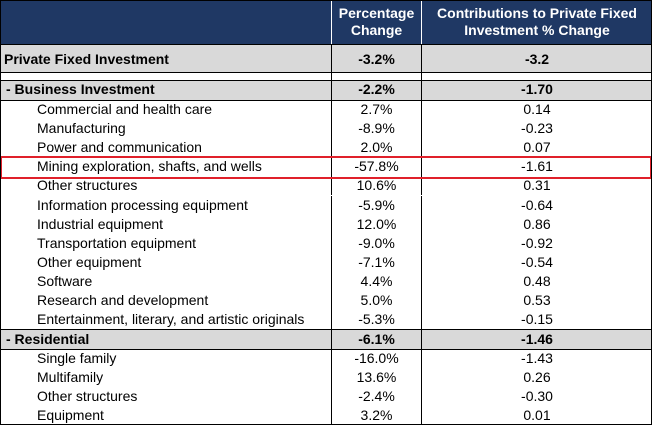  Describe the element at coordinates (80, 89) in the screenshot. I see `business-label: - Business Investment` at that location.